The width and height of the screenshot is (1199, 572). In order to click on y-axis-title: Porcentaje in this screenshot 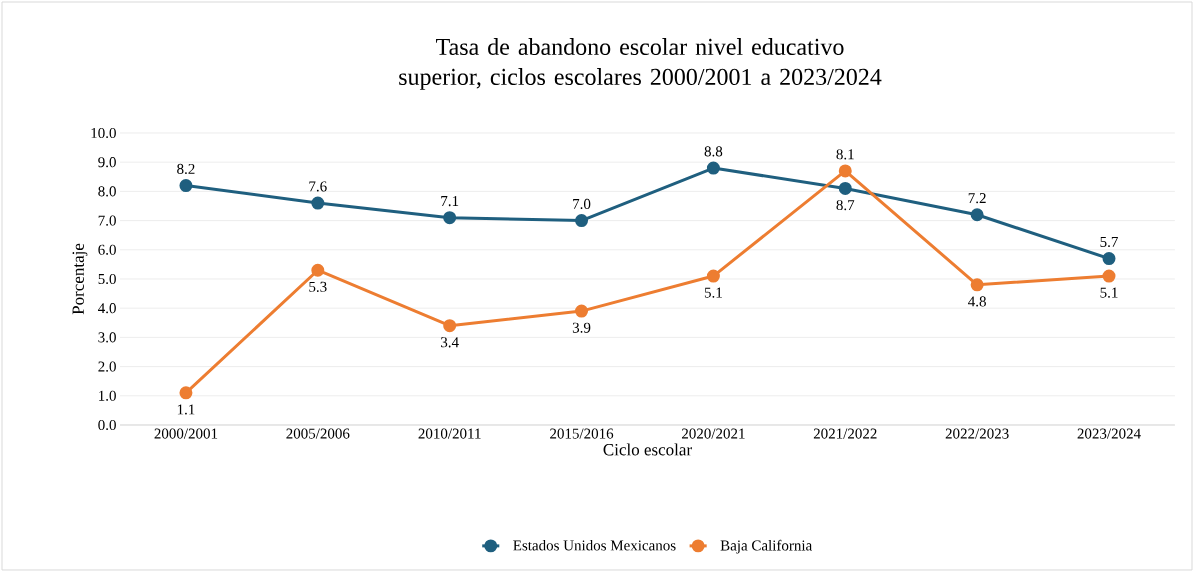, I will do `click(80, 279)`.